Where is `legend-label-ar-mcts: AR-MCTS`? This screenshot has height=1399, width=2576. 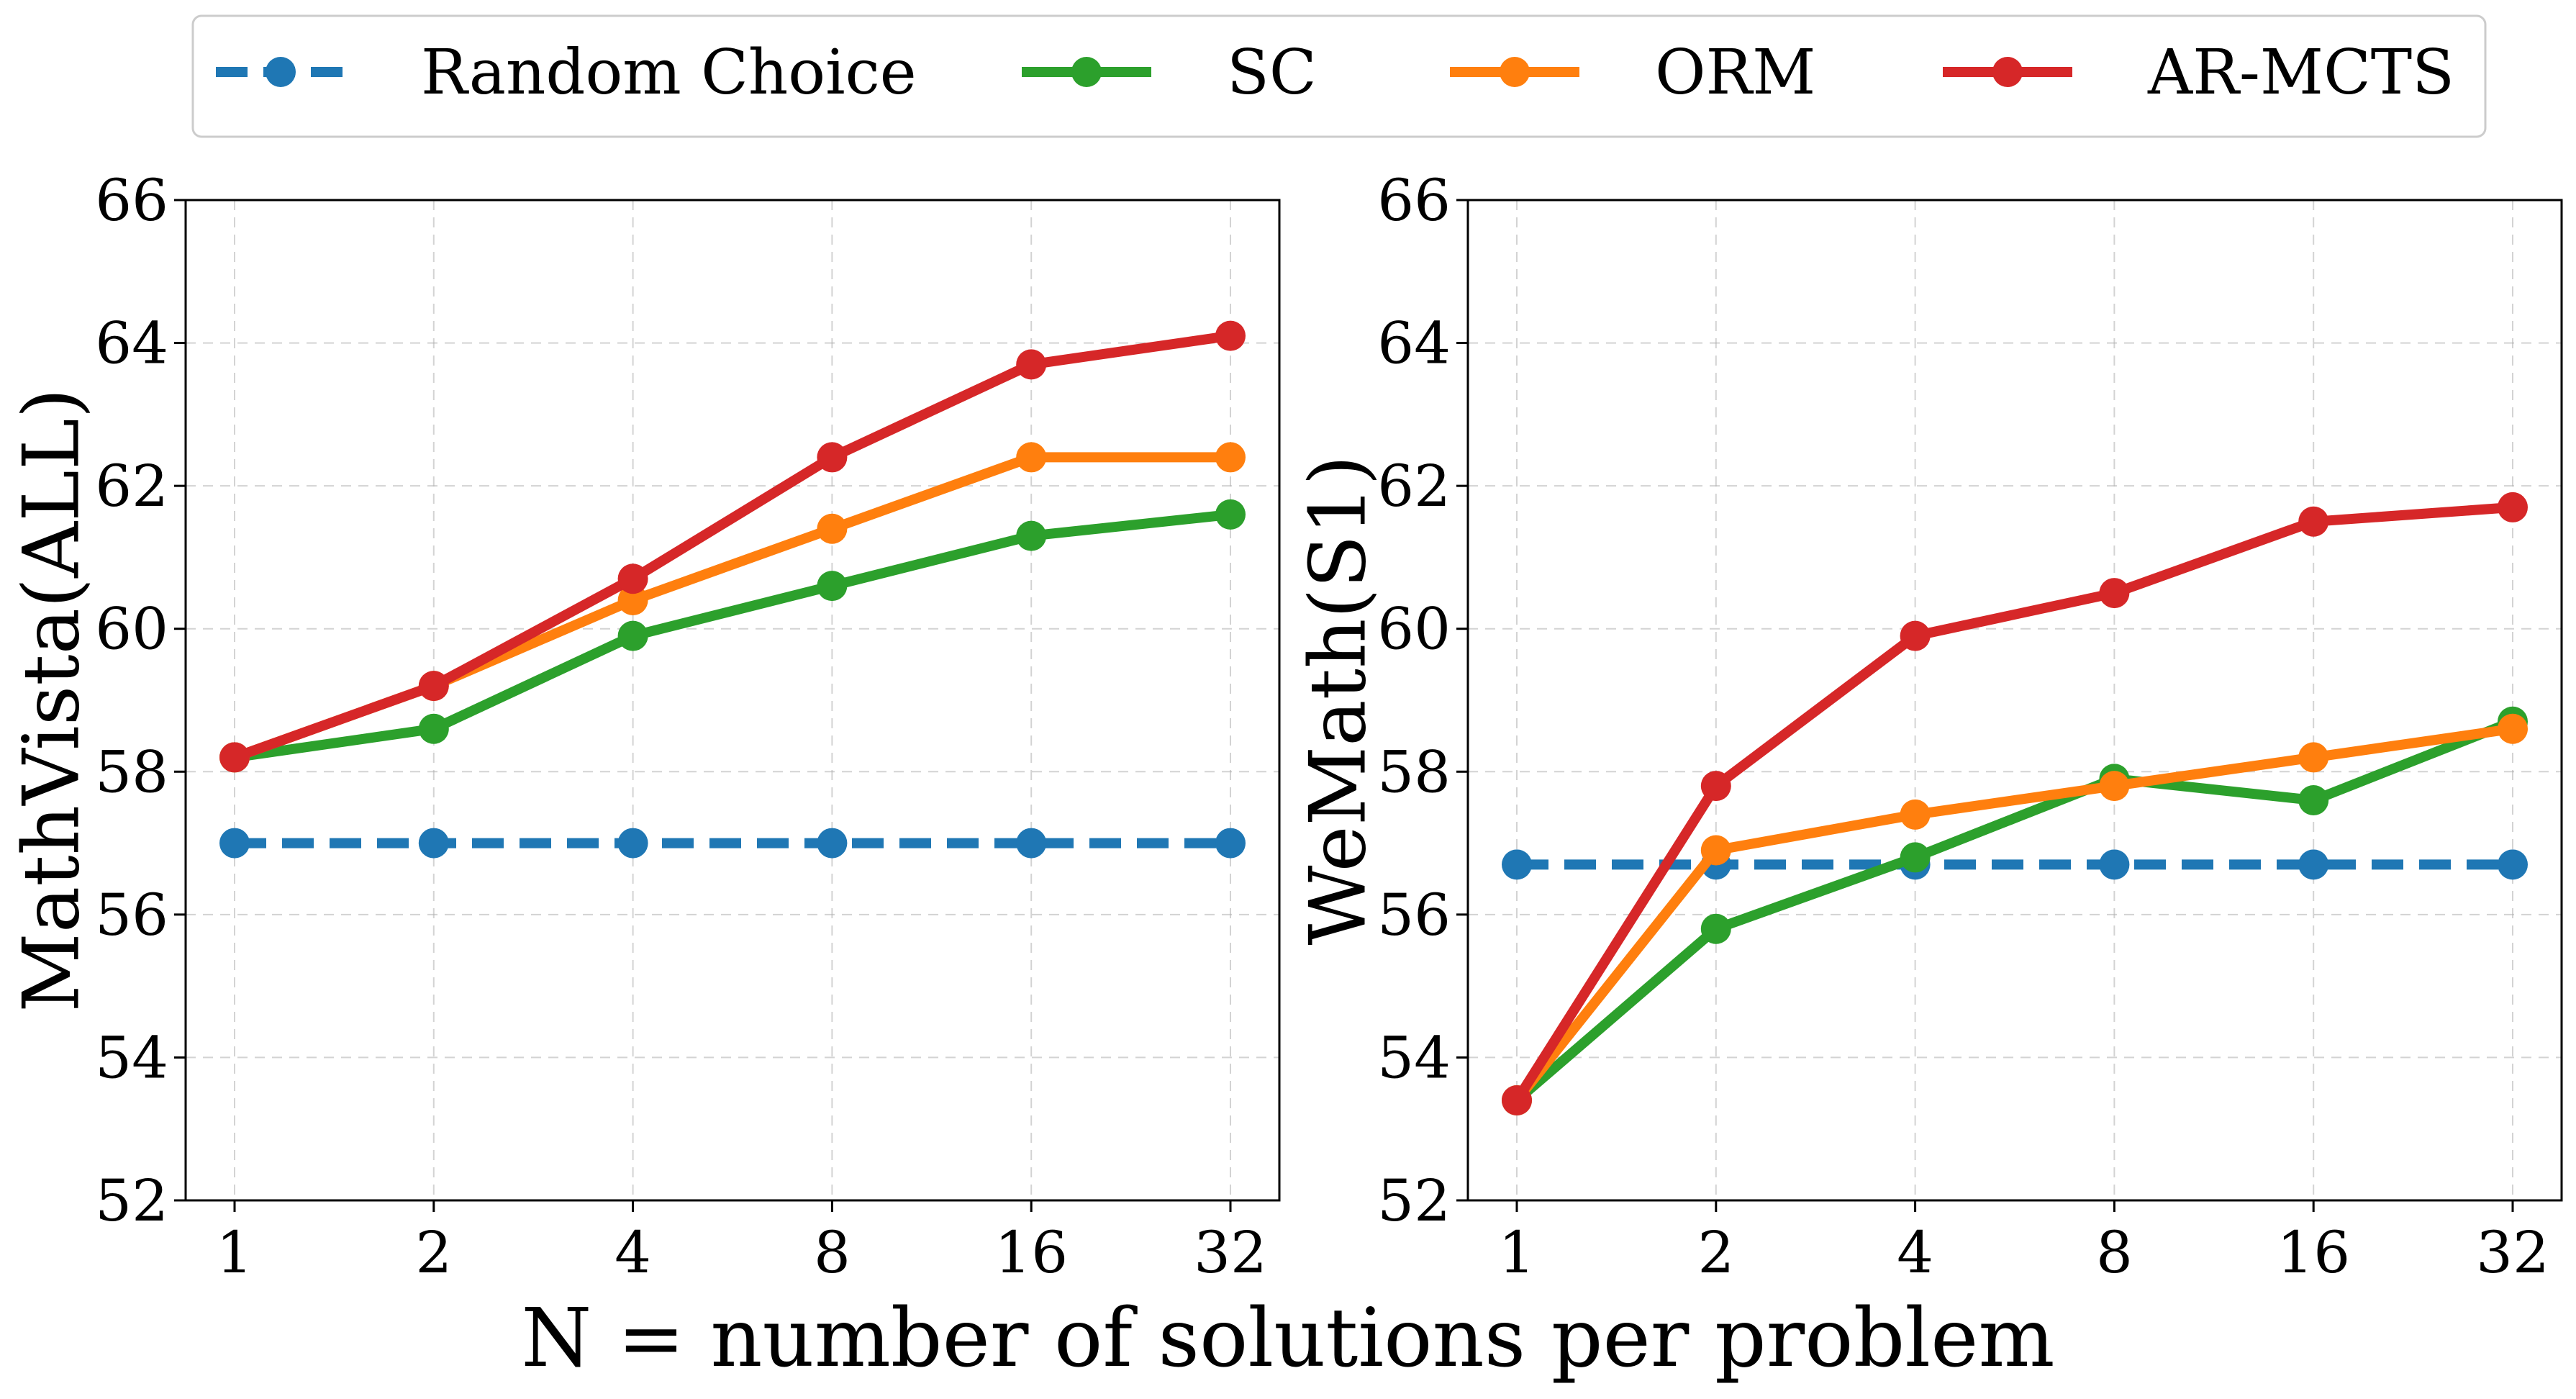 legend-label-ar-mcts: AR-MCTS is located at coordinates (2300, 73).